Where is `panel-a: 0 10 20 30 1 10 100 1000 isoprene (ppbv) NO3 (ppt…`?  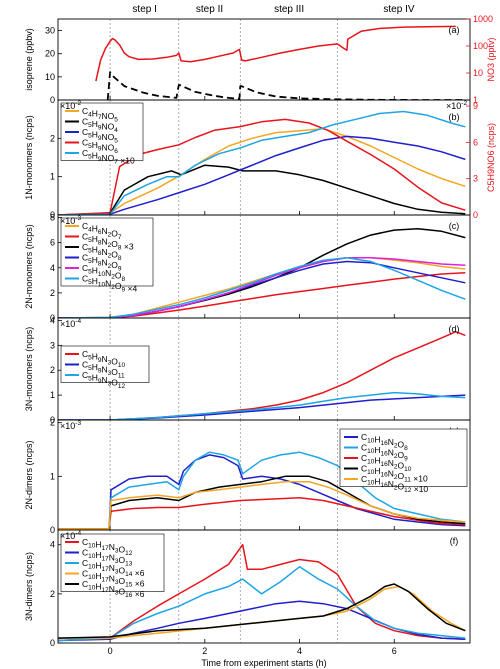 panel-a: 0 10 20 30 1 10 100 1000 isoprene (ppbv) NO3 (ppt… is located at coordinates (260, 59).